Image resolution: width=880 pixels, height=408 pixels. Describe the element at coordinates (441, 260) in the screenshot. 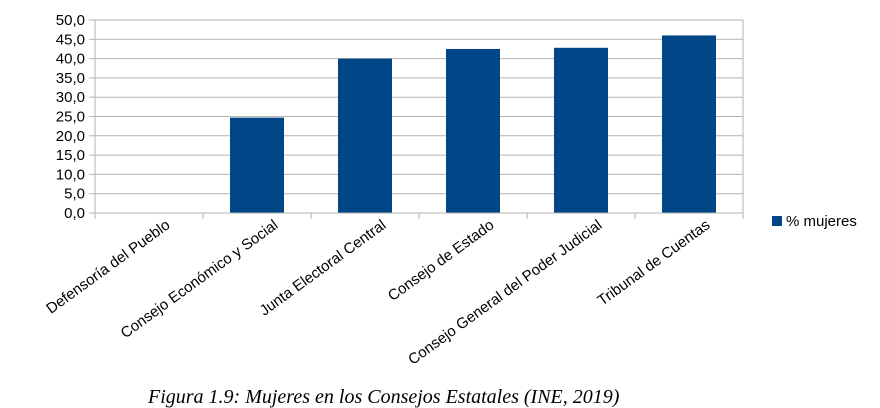

I see `x-category-label: Consejo de Estado` at that location.